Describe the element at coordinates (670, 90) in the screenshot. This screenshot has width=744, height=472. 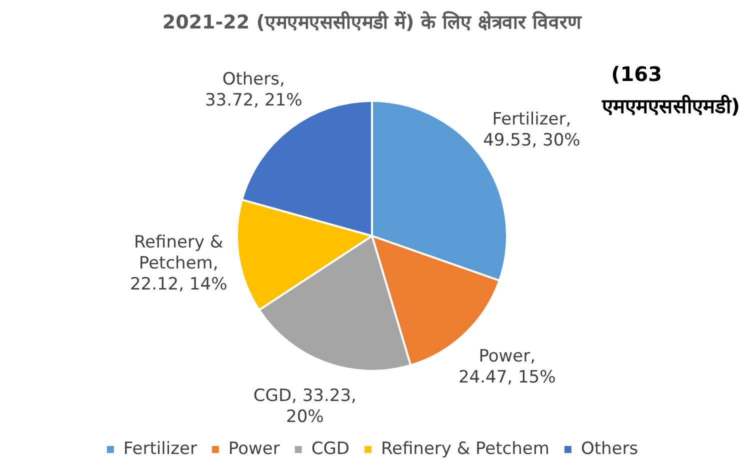
I see `text: (163 एमएमएससीएमडी)` at that location.